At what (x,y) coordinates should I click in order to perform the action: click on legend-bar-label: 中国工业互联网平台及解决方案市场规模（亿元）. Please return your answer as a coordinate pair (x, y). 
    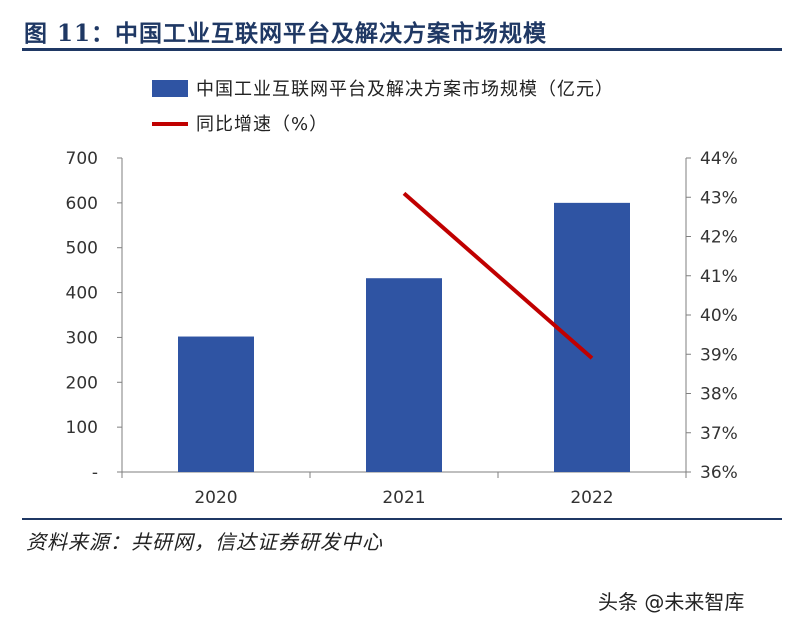
    Looking at the image, I should click on (405, 89).